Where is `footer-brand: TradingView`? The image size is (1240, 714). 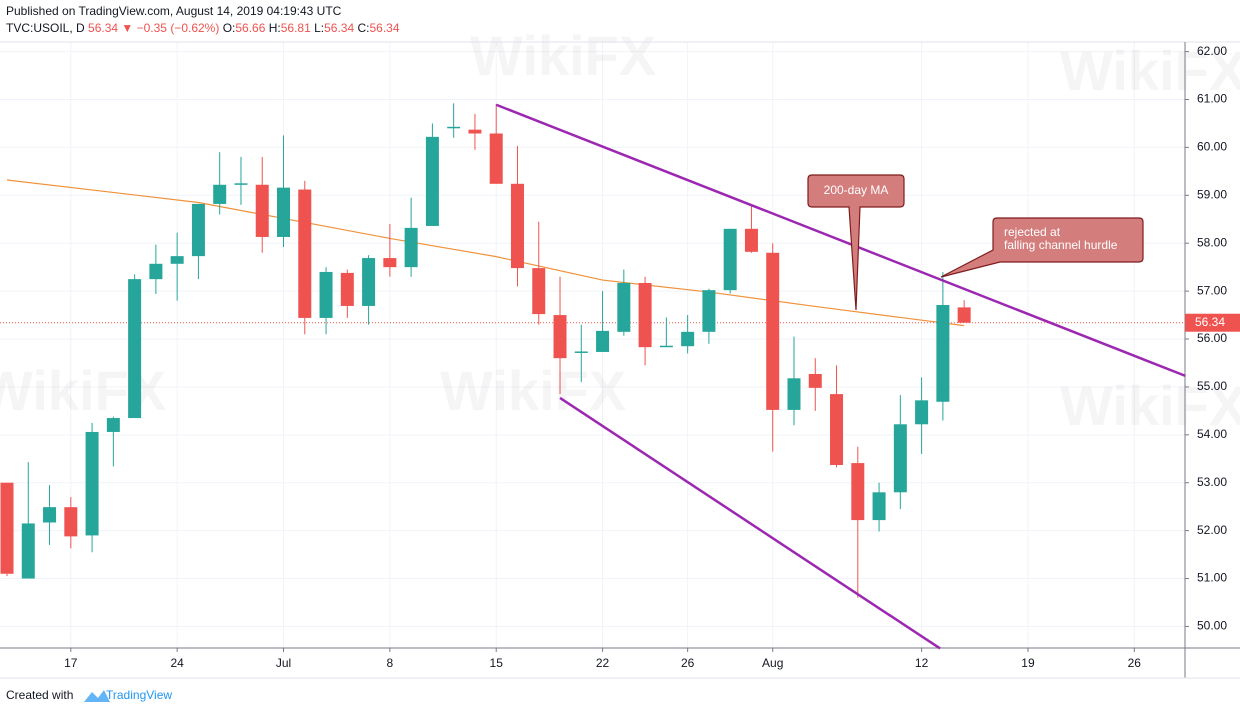
footer-brand: TradingView is located at coordinates (139, 695).